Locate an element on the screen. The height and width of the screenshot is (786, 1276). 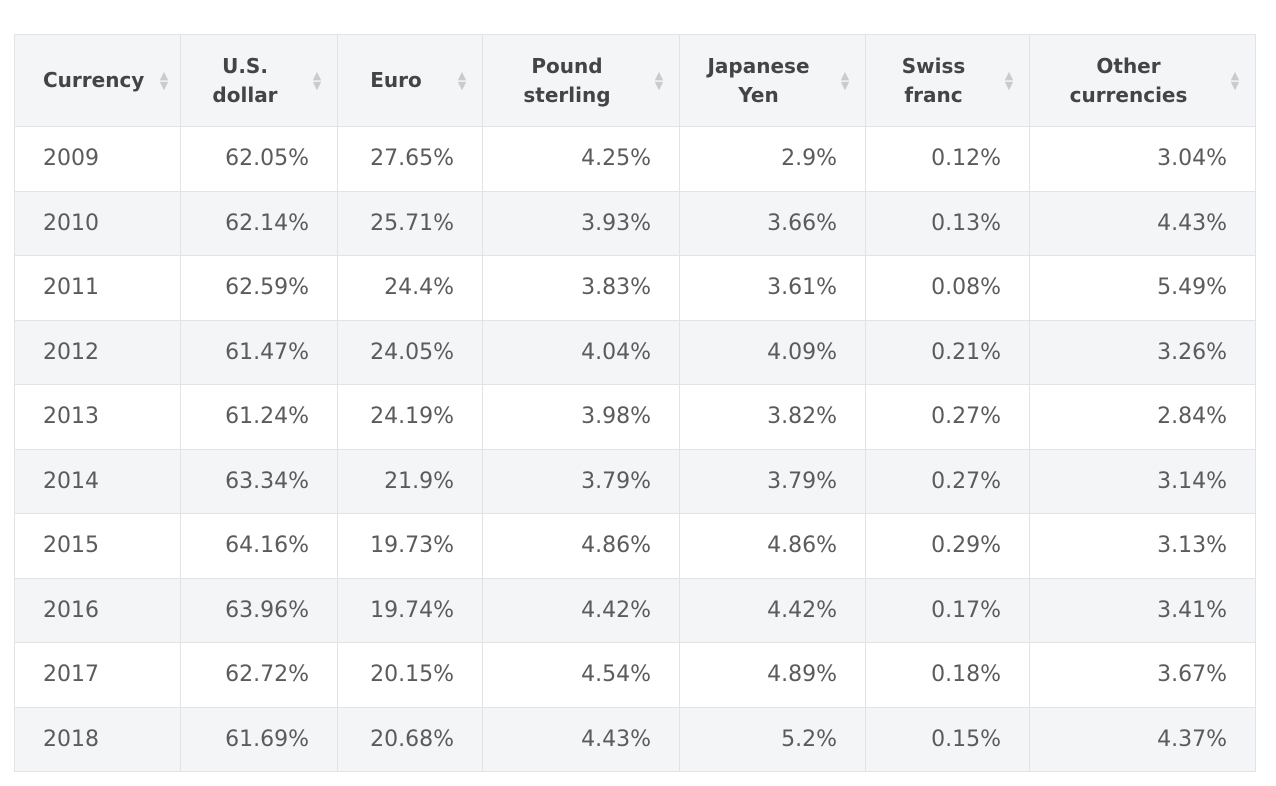
share-cell: 24.05% is located at coordinates (410, 352).